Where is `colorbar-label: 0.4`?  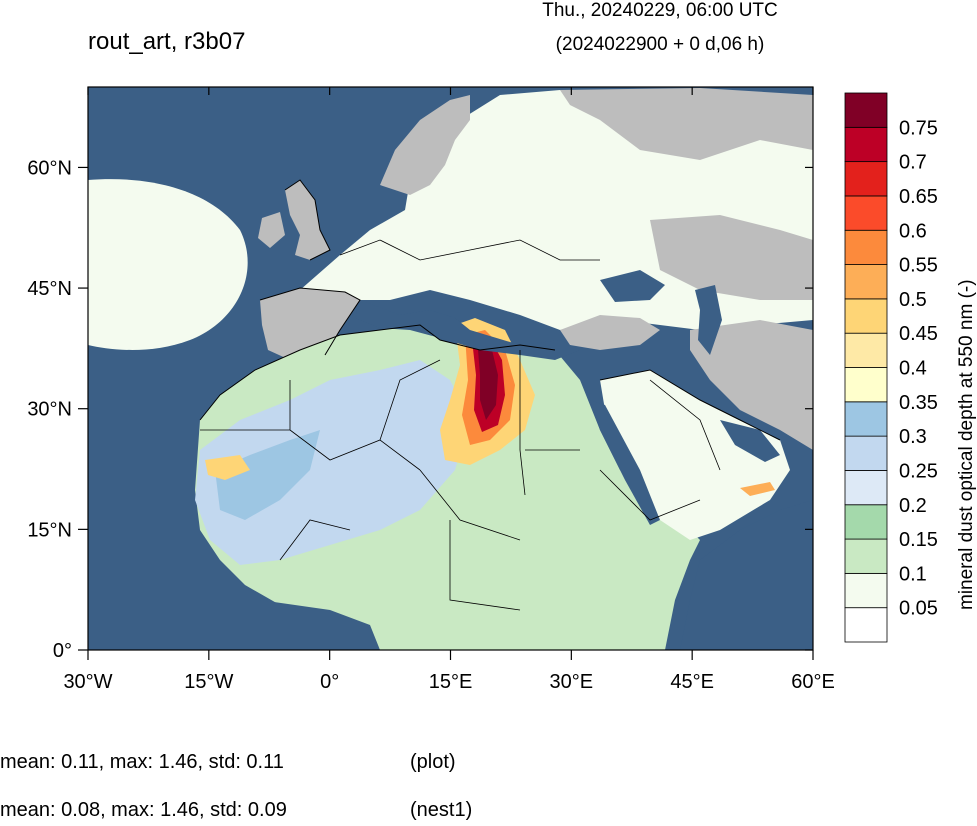
colorbar-label: 0.4 is located at coordinates (913, 369).